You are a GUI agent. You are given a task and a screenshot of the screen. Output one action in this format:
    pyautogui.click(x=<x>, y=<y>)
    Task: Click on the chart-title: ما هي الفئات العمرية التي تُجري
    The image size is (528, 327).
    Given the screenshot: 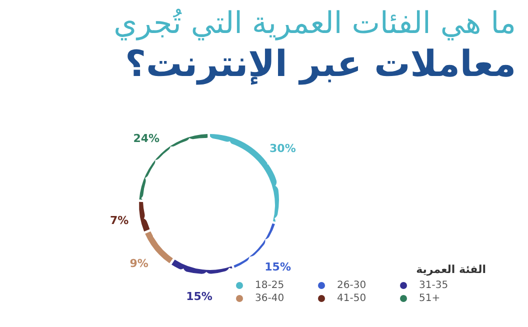 What is the action you would take?
    pyautogui.click(x=315, y=24)
    